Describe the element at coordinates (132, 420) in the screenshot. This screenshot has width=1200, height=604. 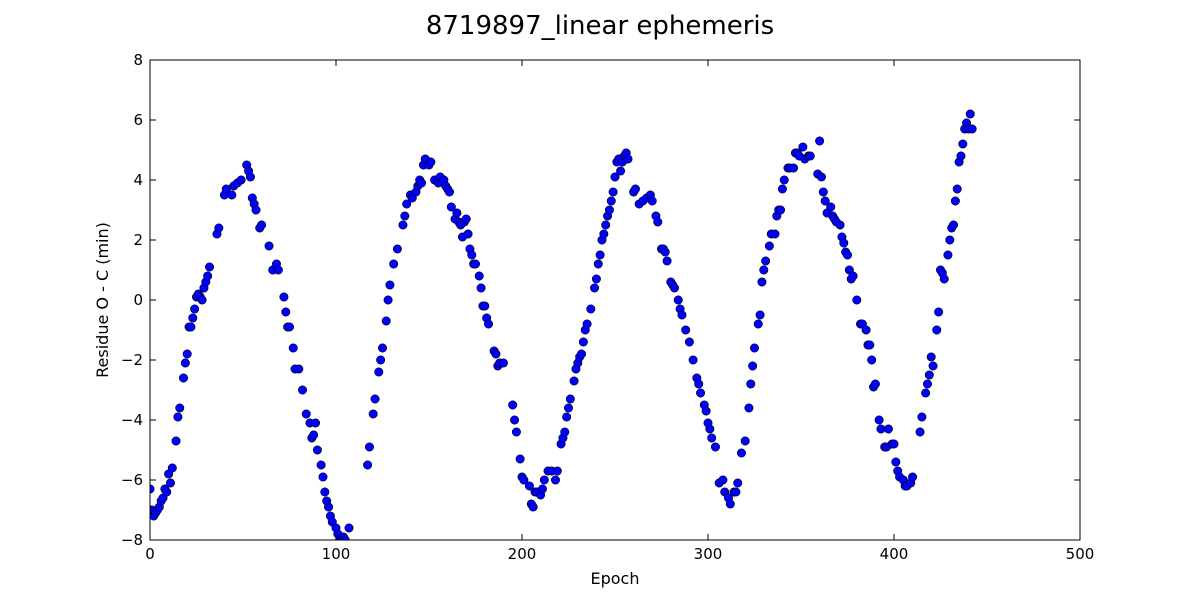
I see `y-tick-label: −4` at that location.